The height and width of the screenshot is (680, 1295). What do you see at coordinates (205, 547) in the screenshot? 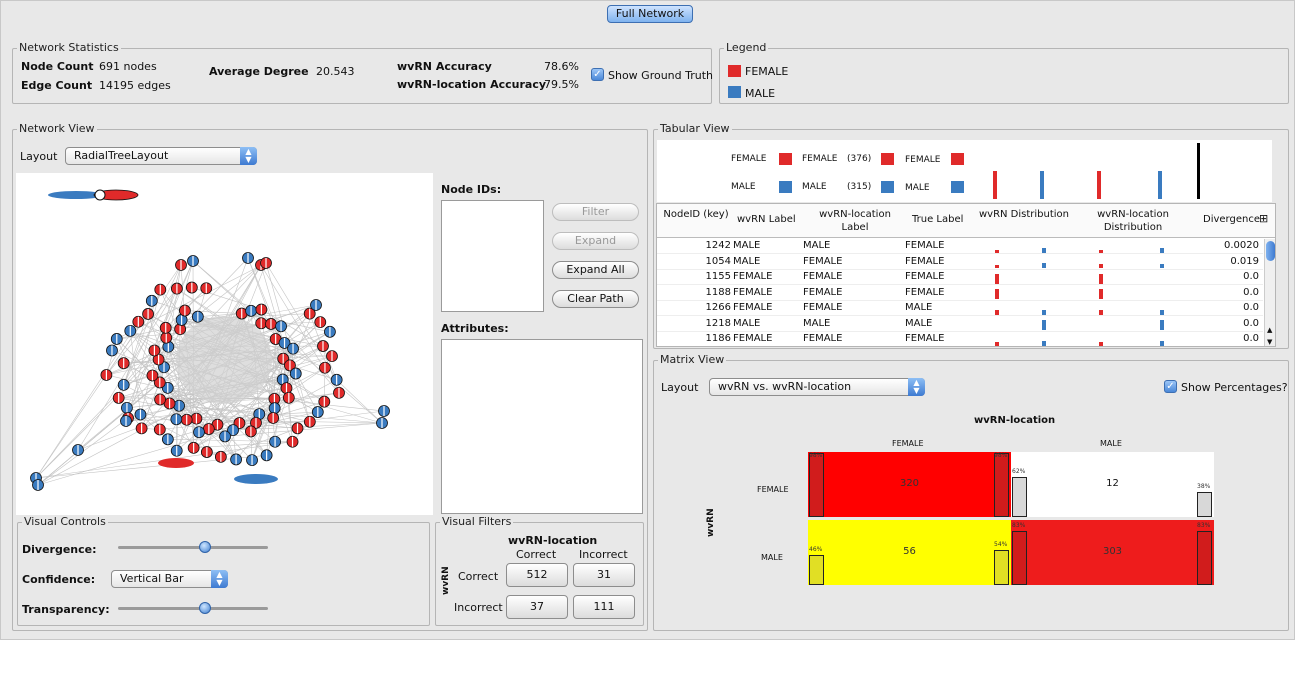
I see `divergence-slider-knob` at bounding box center [205, 547].